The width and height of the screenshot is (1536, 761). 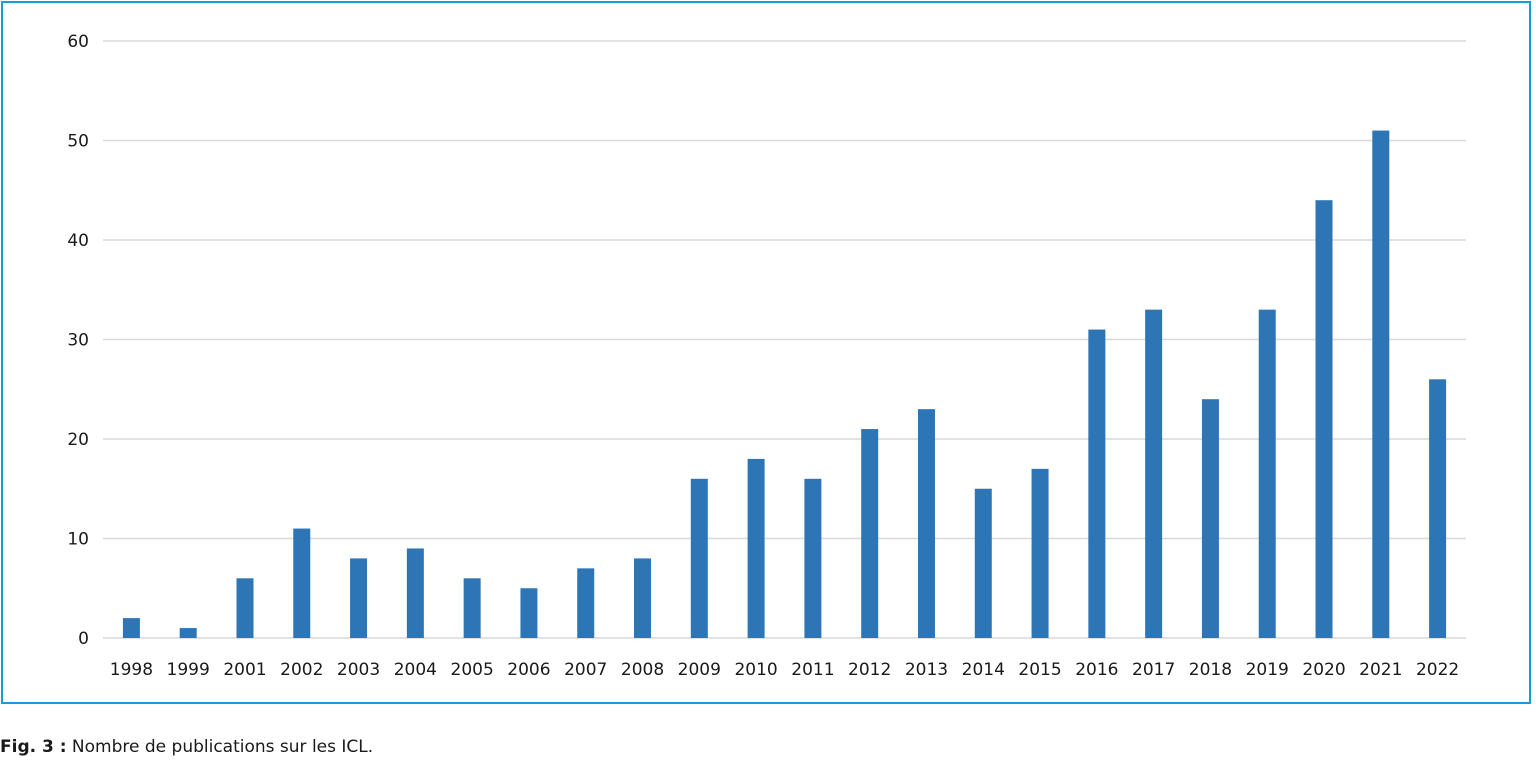 I want to click on bar-2011, so click(x=813, y=558).